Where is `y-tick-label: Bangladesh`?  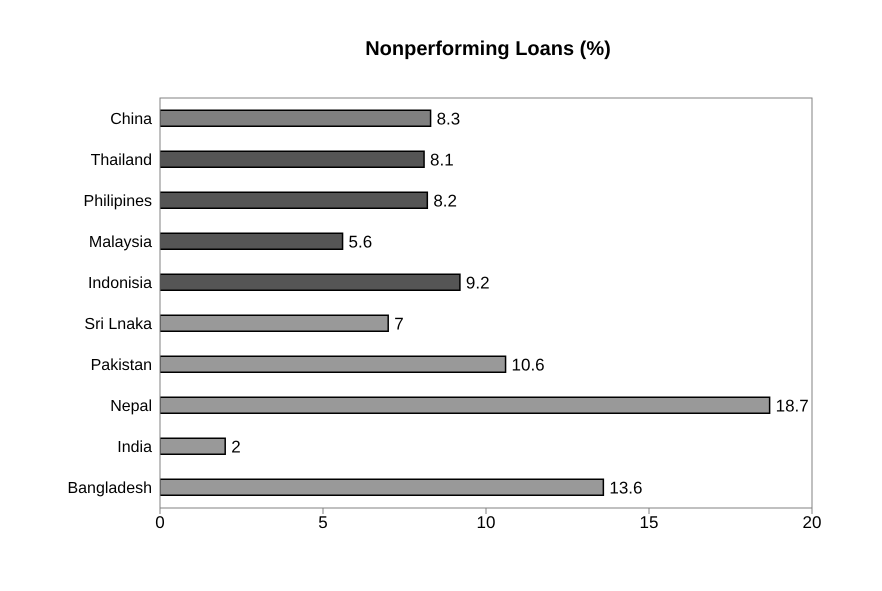 y-tick-label: Bangladesh is located at coordinates (109, 489).